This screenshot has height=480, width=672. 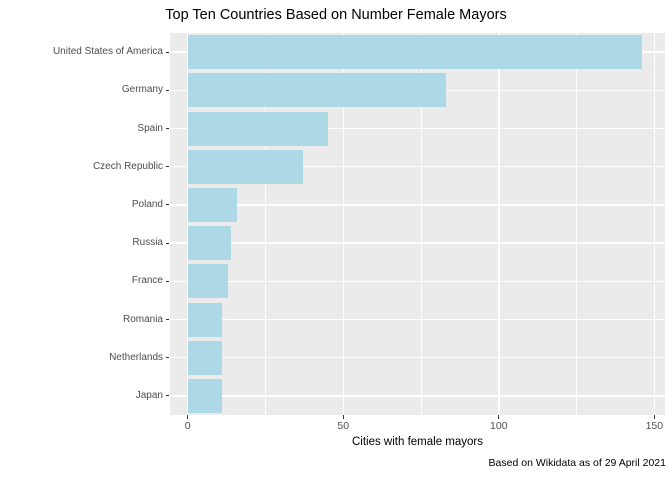 What do you see at coordinates (127, 166) in the screenshot?
I see `y-axis-label: Czech Republic` at bounding box center [127, 166].